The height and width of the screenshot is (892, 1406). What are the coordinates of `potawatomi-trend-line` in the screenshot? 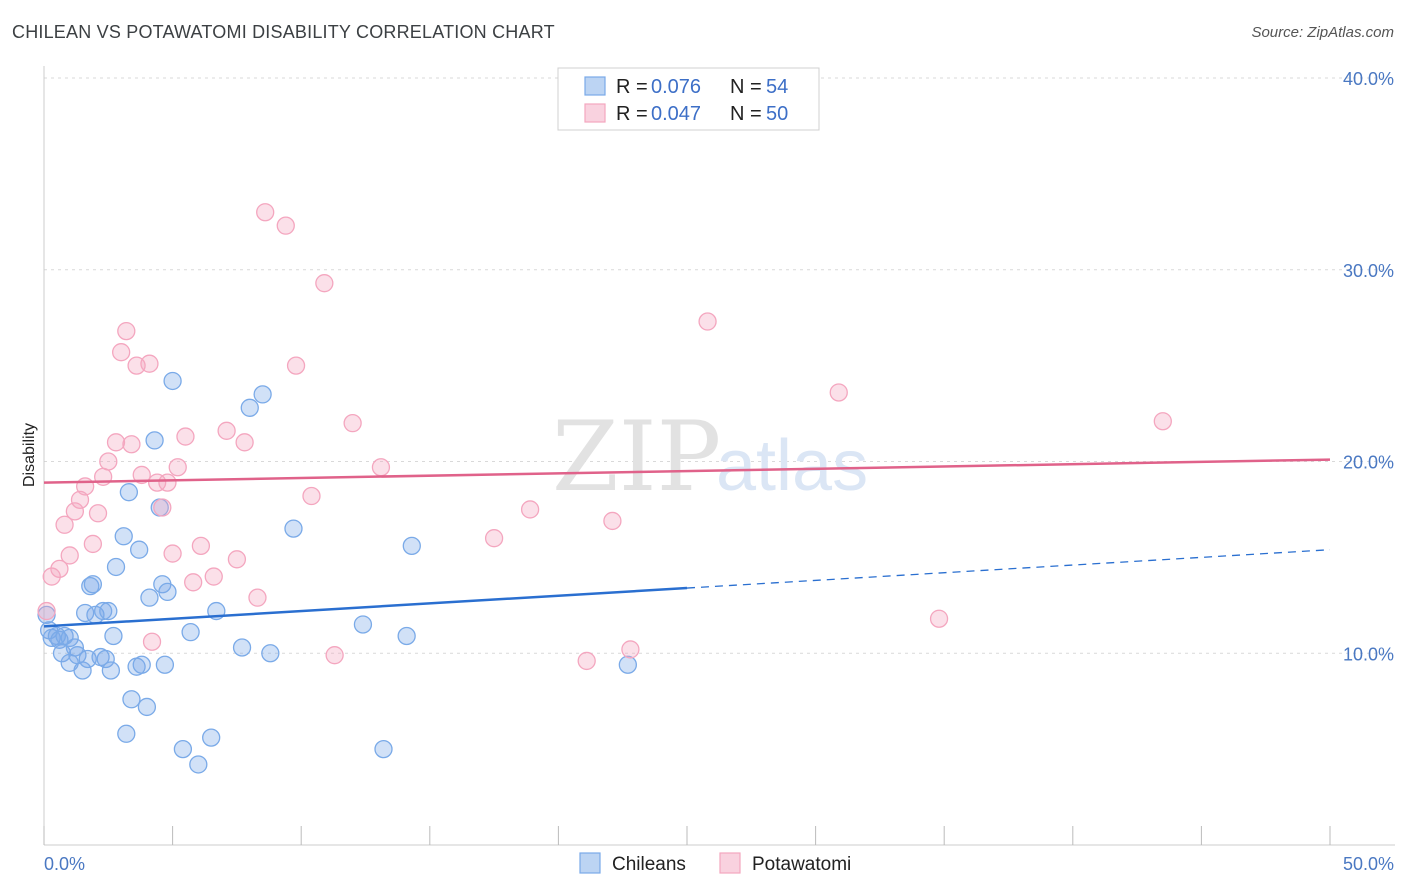 It's located at (687, 471).